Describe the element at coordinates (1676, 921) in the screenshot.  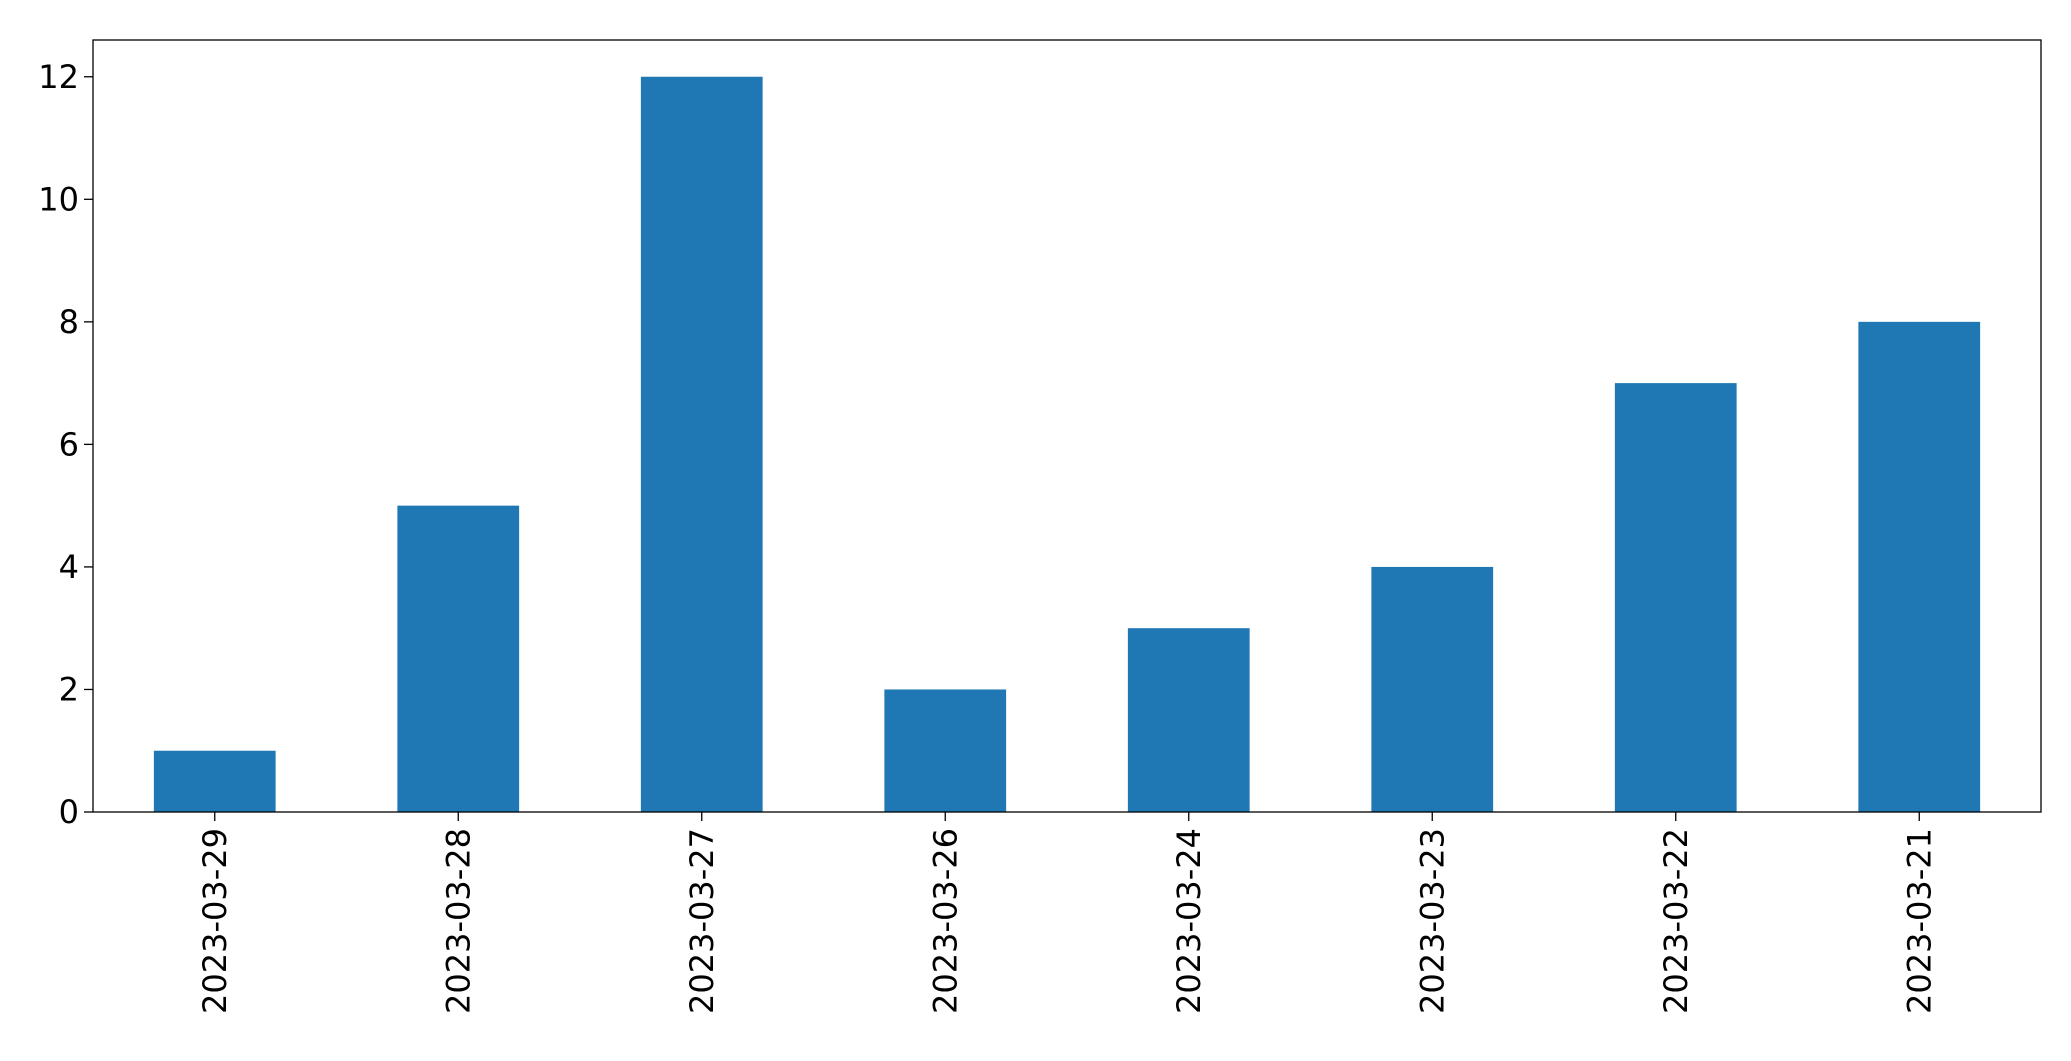
I see `x-tick-label: 2023-03-22` at that location.